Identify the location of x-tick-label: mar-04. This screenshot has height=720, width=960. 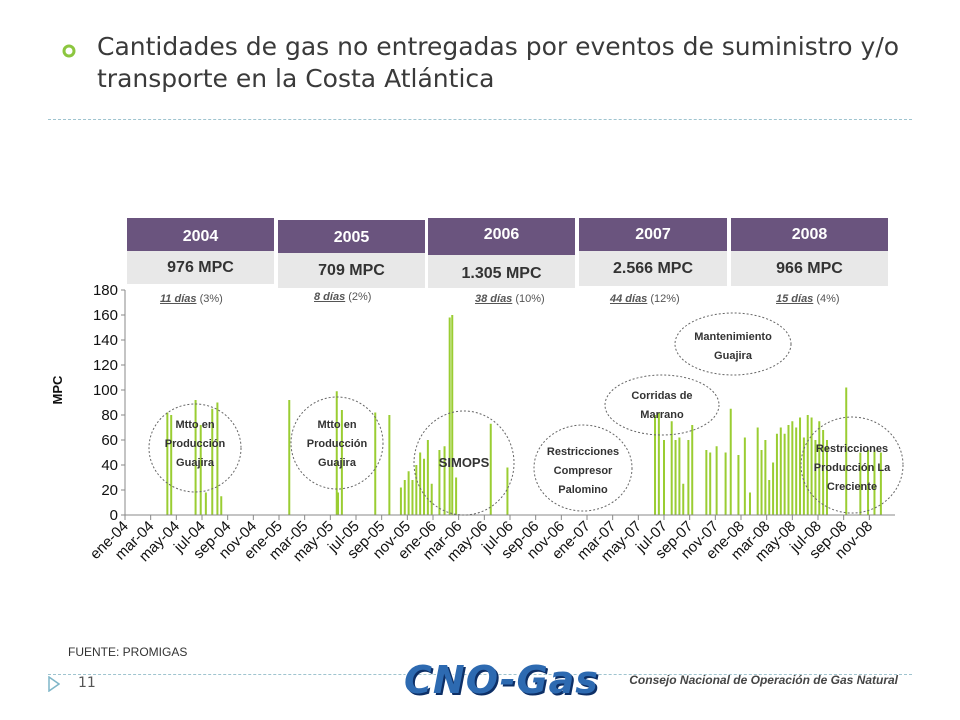
(135, 541).